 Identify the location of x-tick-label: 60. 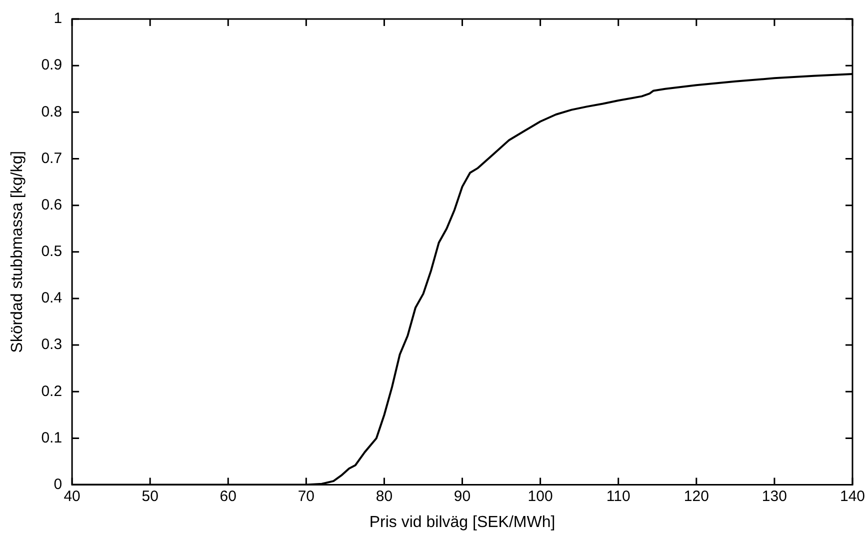
(228, 496).